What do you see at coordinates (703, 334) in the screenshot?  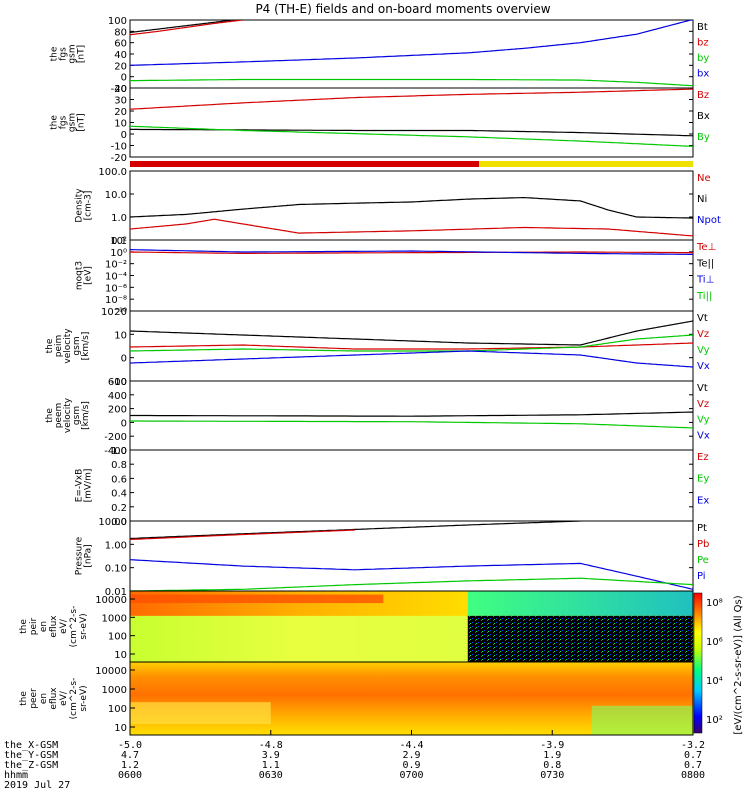 I see `legend-vz: Vz` at bounding box center [703, 334].